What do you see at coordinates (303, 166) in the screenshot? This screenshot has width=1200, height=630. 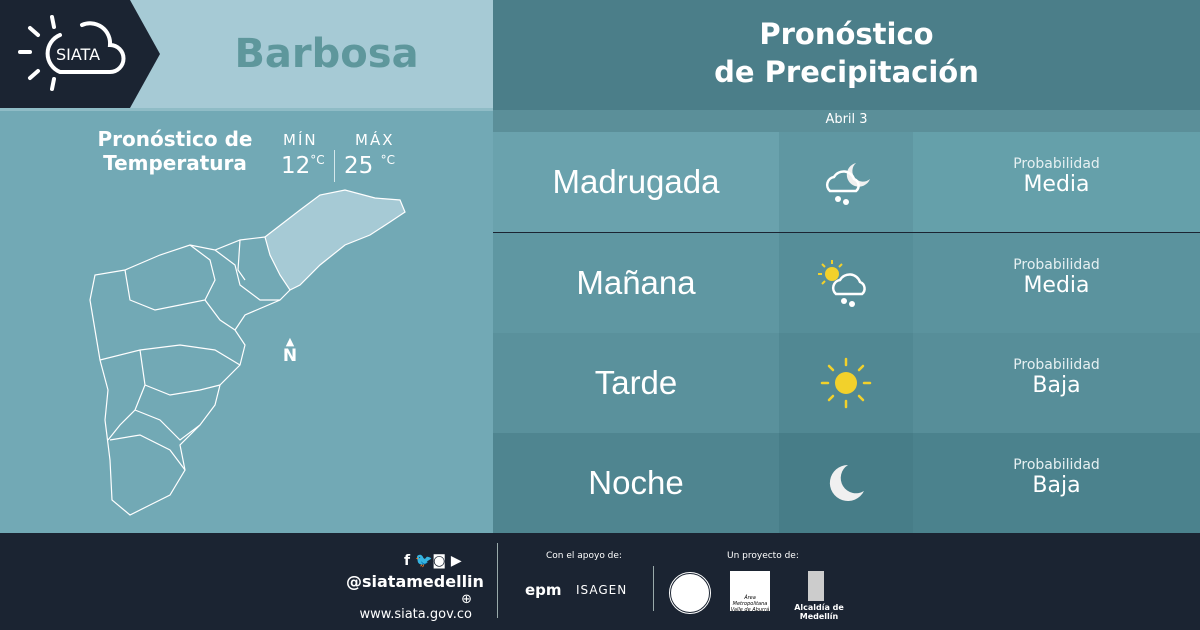 I see `min-temperature: 12°C` at bounding box center [303, 166].